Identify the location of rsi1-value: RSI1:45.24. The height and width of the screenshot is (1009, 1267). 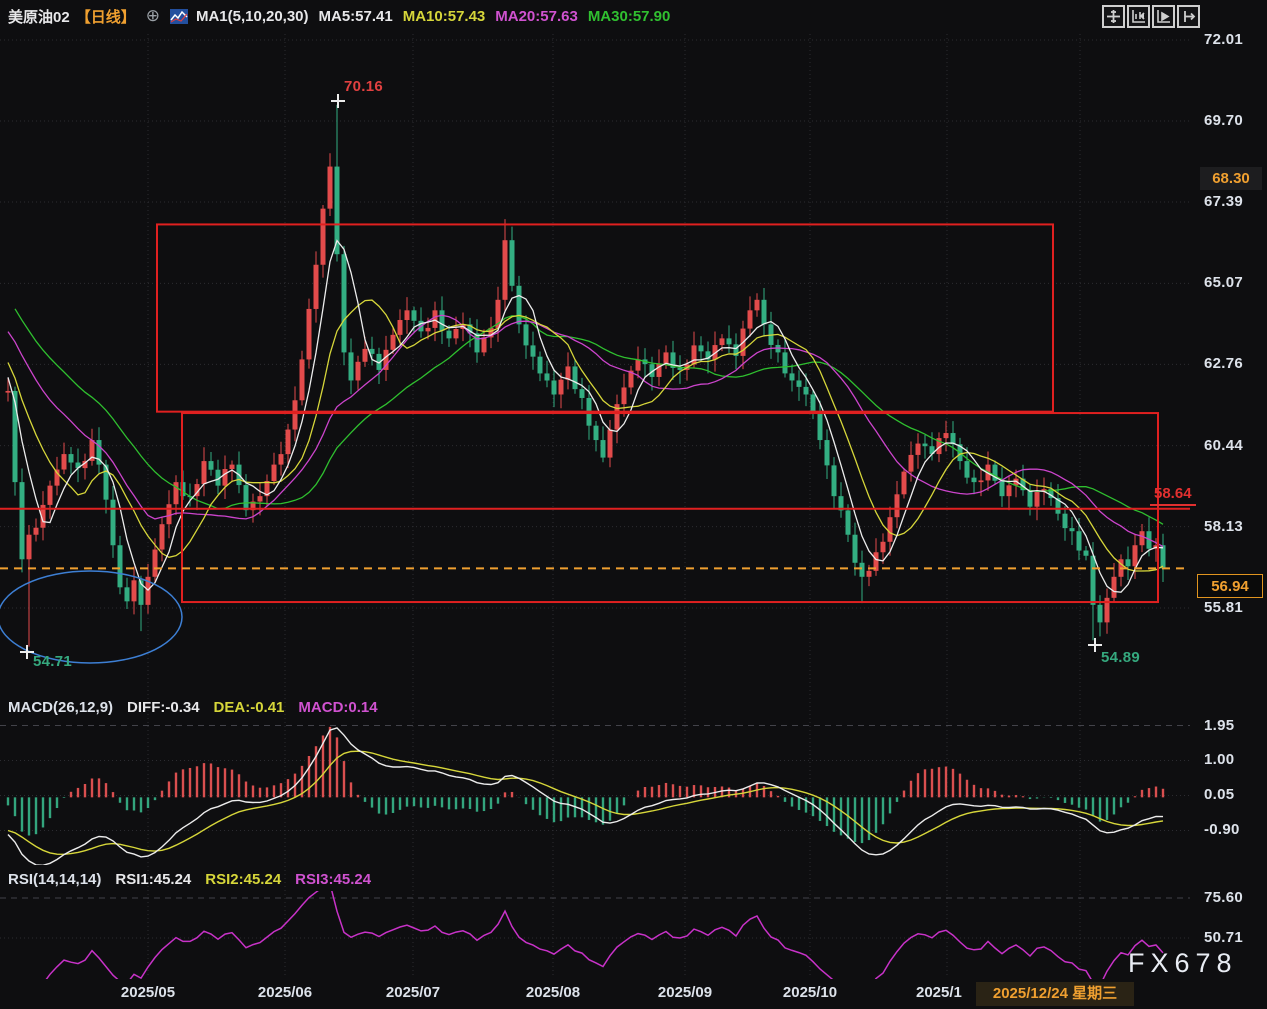
(153, 879).